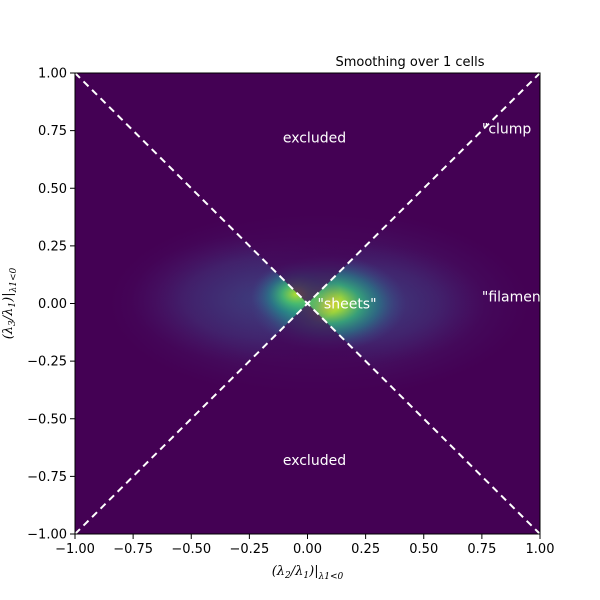  What do you see at coordinates (10, 303) in the screenshot?
I see `y-axis-label: (λ3/λ1)|λ1<0` at bounding box center [10, 303].